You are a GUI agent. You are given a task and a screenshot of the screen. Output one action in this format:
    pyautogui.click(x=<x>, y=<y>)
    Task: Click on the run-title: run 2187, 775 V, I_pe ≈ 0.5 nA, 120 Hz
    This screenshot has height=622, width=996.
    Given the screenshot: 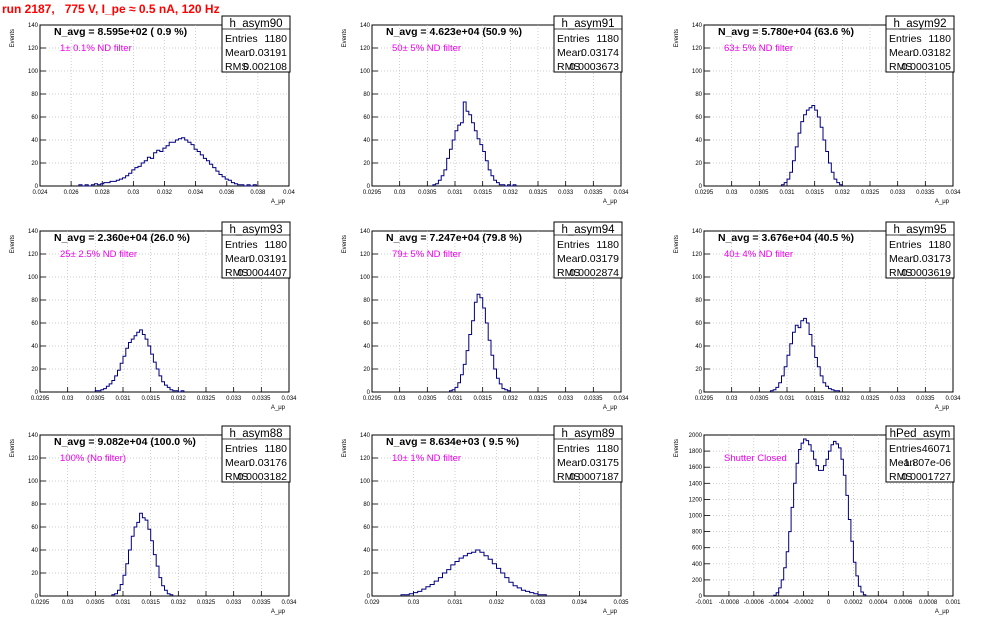 What is the action you would take?
    pyautogui.click(x=111, y=9)
    